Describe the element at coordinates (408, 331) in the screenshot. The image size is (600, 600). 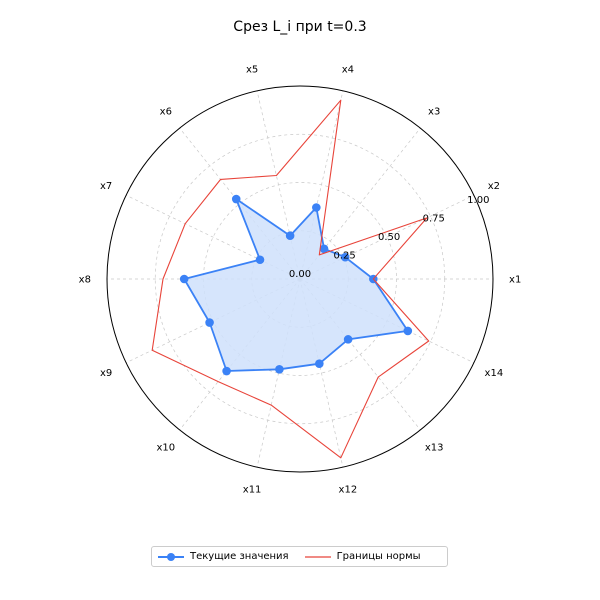
I see `data-point-x14` at that location.